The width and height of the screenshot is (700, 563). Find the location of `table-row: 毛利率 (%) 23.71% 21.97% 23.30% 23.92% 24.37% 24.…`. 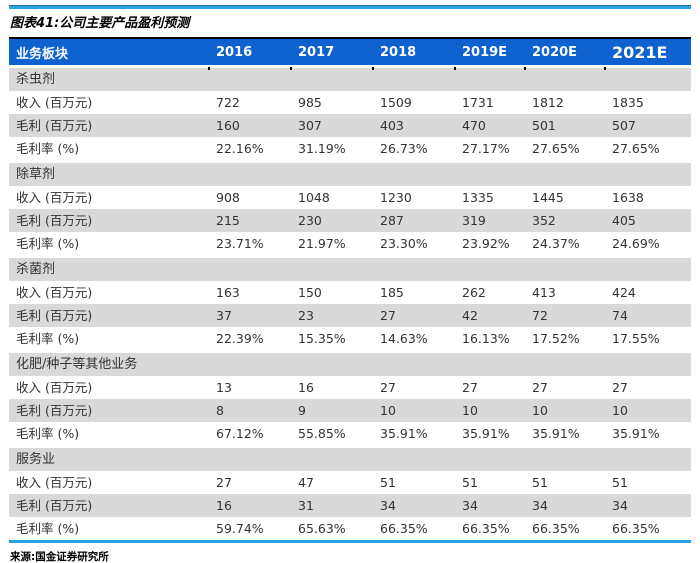

table-row: 毛利率 (%) 23.71% 21.97% 23.30% 23.92% 24.37% 24.… is located at coordinates (350, 244).